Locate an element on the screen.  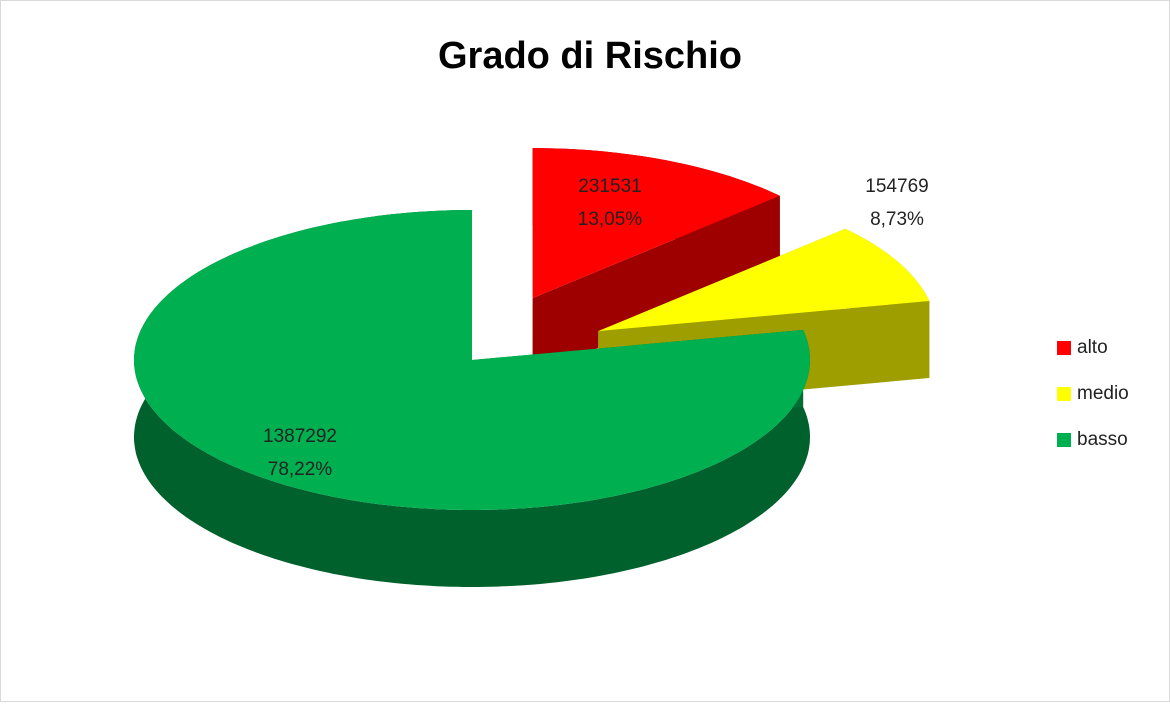
percentage-label: 13,05% is located at coordinates (610, 219).